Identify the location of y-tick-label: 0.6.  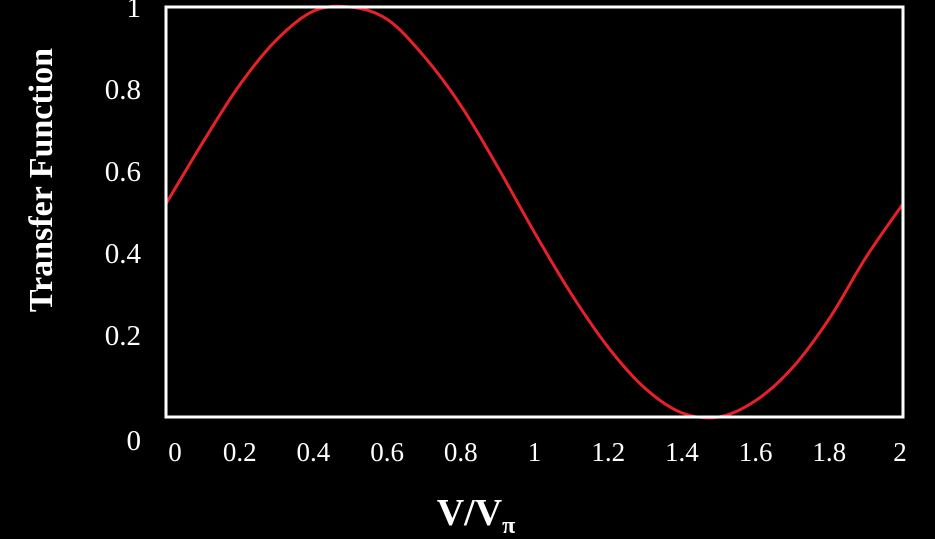
(123, 172).